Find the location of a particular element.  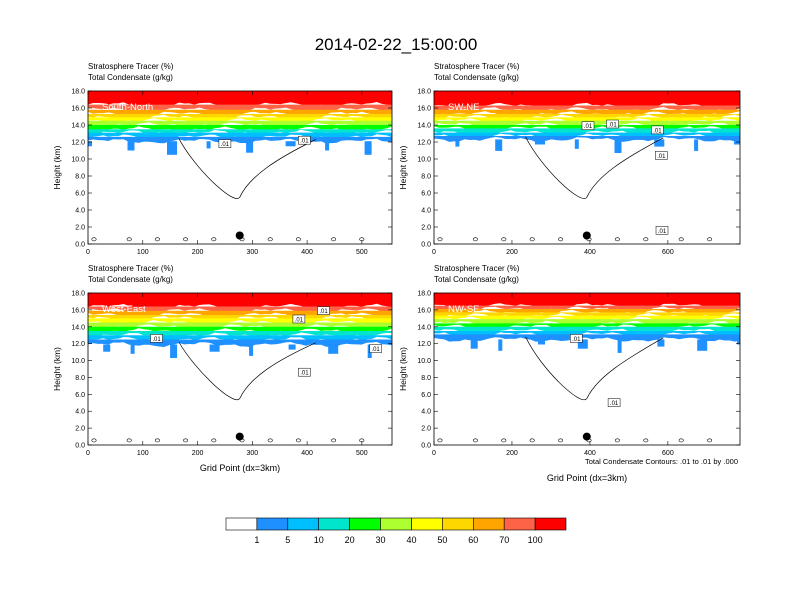

condensate-contour is located at coordinates (594, 368).